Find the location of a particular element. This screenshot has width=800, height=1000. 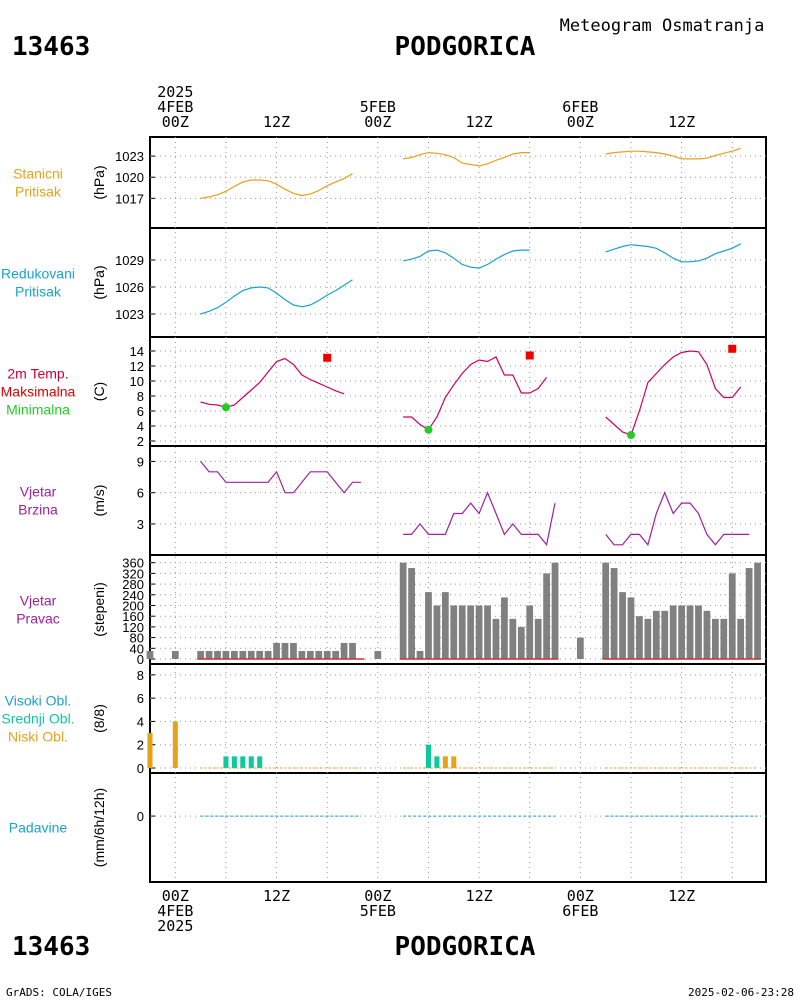

panel-unit-clouds: (8/8) is located at coordinates (99, 718).